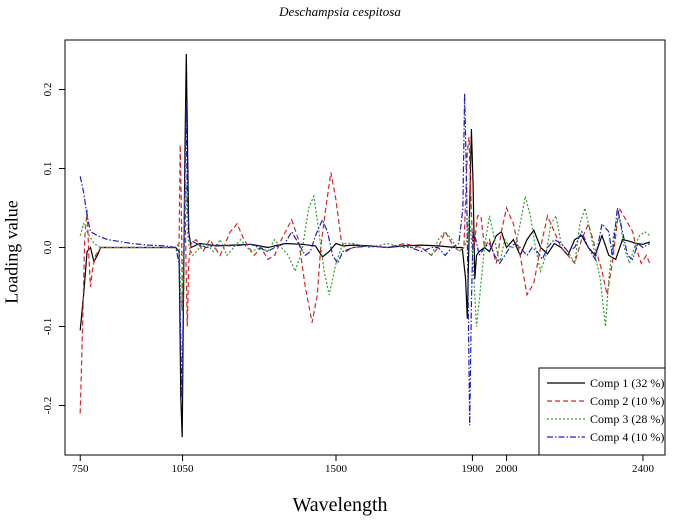  What do you see at coordinates (48, 405) in the screenshot?
I see `y-tick-label: -0.2` at bounding box center [48, 405].